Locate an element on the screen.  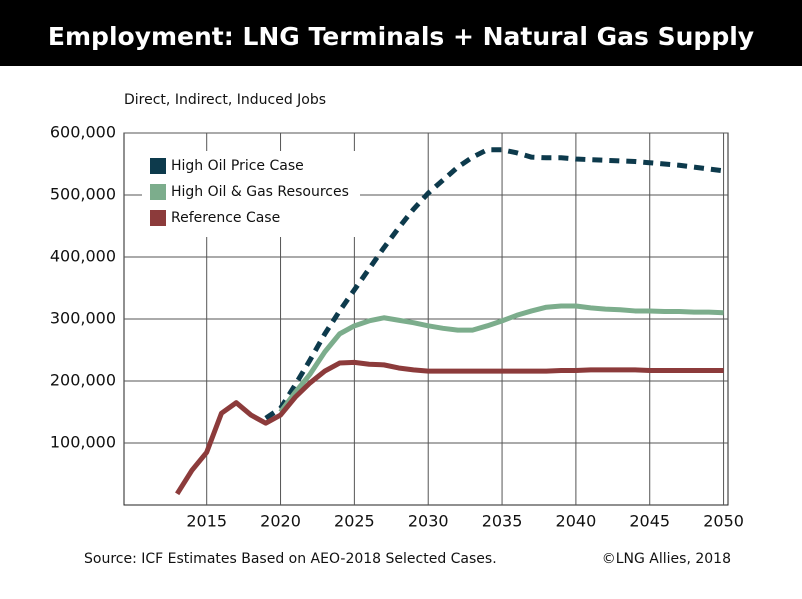
x-tick-label: 2040 is located at coordinates (576, 521).